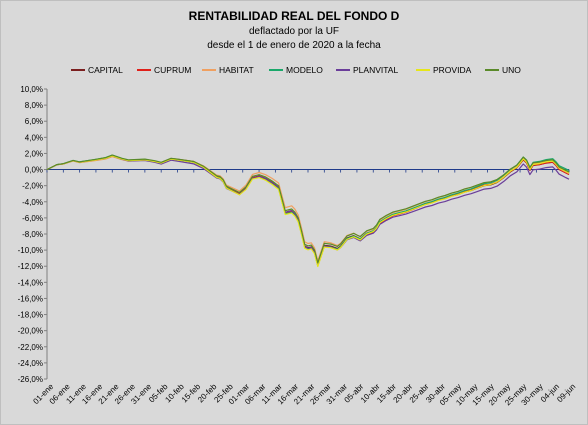  I want to click on legend-label-uno: UNO, so click(511, 70).